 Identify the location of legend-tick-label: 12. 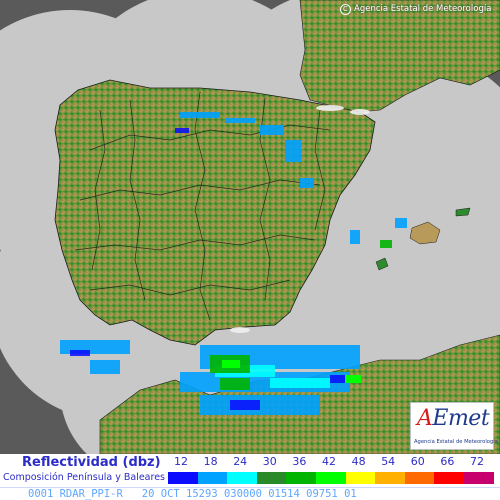
(181, 461).